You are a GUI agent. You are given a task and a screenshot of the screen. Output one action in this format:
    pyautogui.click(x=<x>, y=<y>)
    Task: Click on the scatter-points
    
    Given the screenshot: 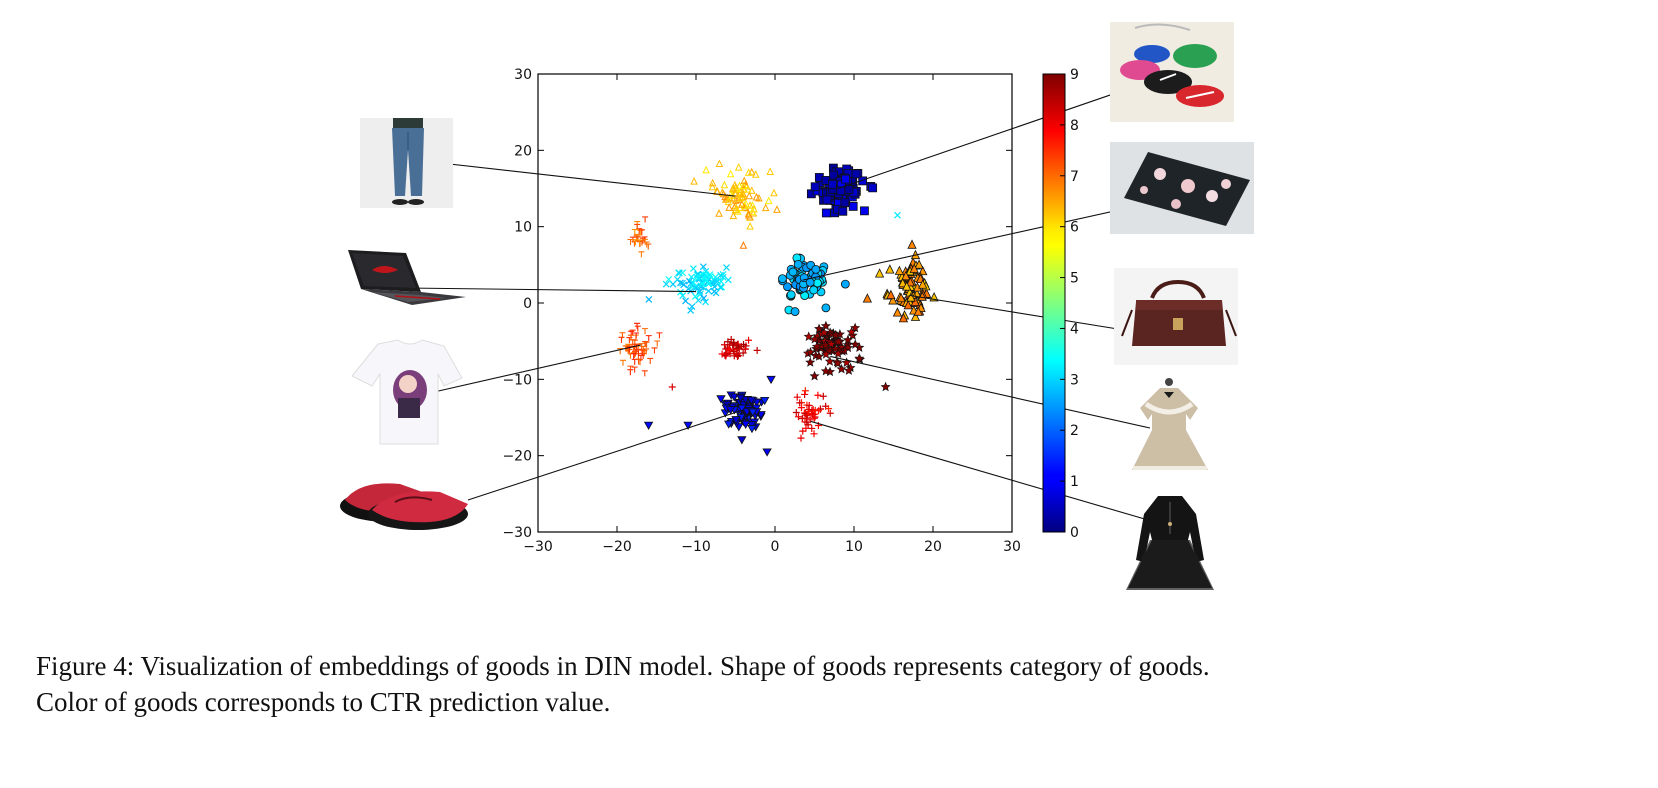 What is the action you would take?
    pyautogui.click(x=778, y=308)
    